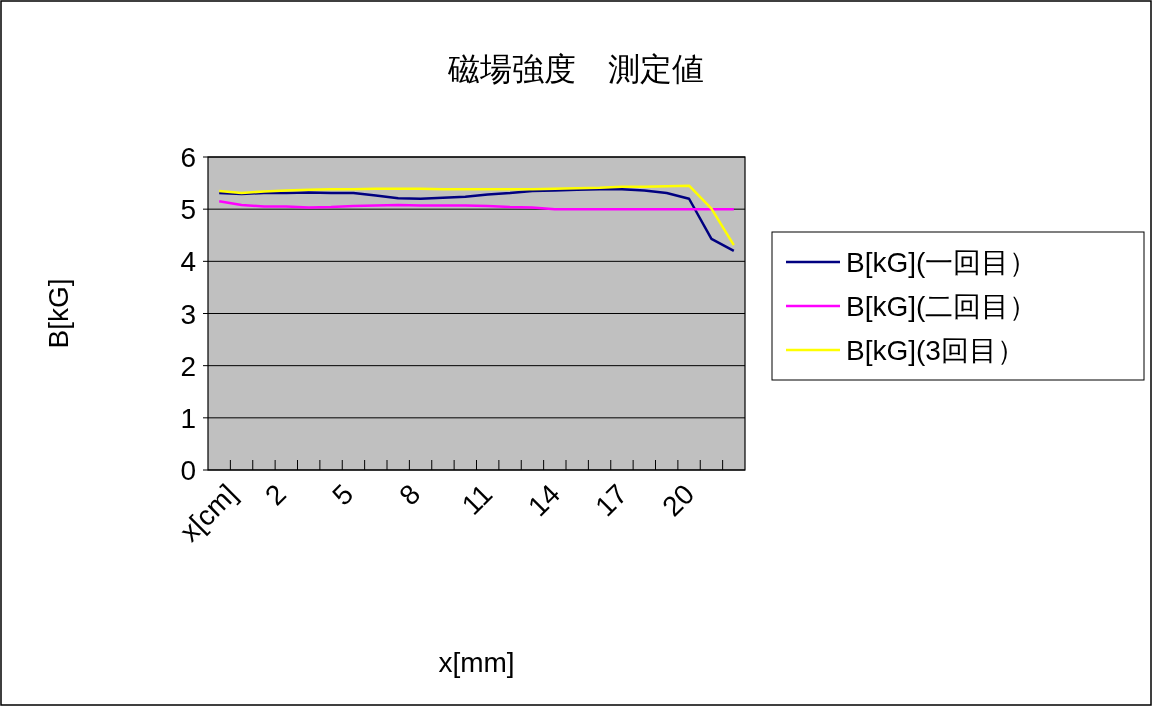 This screenshot has width=1152, height=706. I want to click on chart-title: 磁場強度 測定値, so click(575, 69).